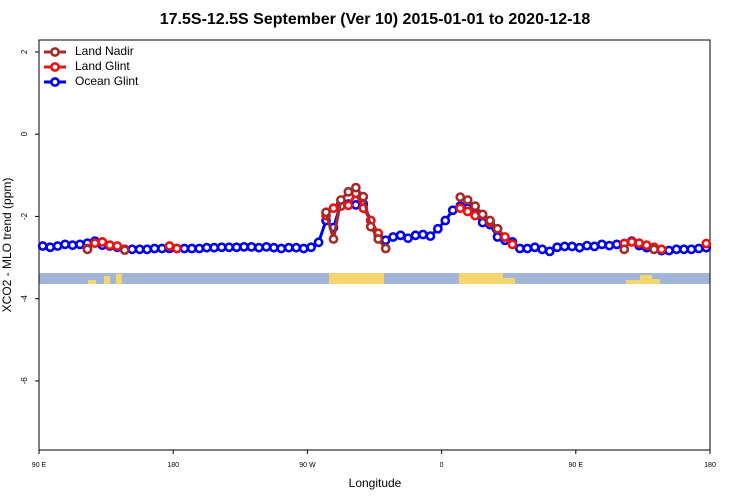  I want to click on land-mask, so click(374, 278).